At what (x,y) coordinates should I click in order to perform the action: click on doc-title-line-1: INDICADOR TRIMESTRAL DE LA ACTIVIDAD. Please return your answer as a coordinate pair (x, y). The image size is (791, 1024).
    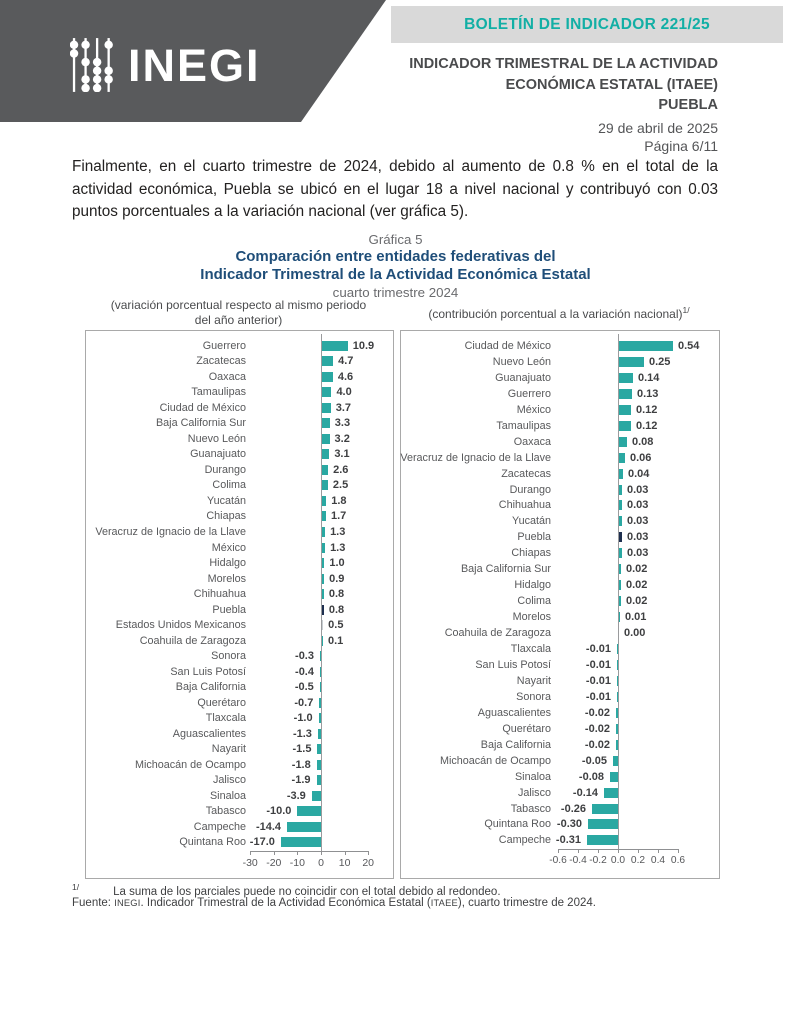
    Looking at the image, I should click on (563, 64).